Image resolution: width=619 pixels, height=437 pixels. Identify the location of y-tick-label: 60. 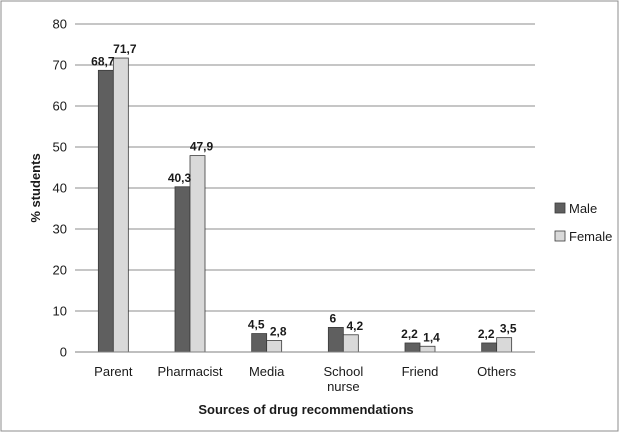
(60, 106).